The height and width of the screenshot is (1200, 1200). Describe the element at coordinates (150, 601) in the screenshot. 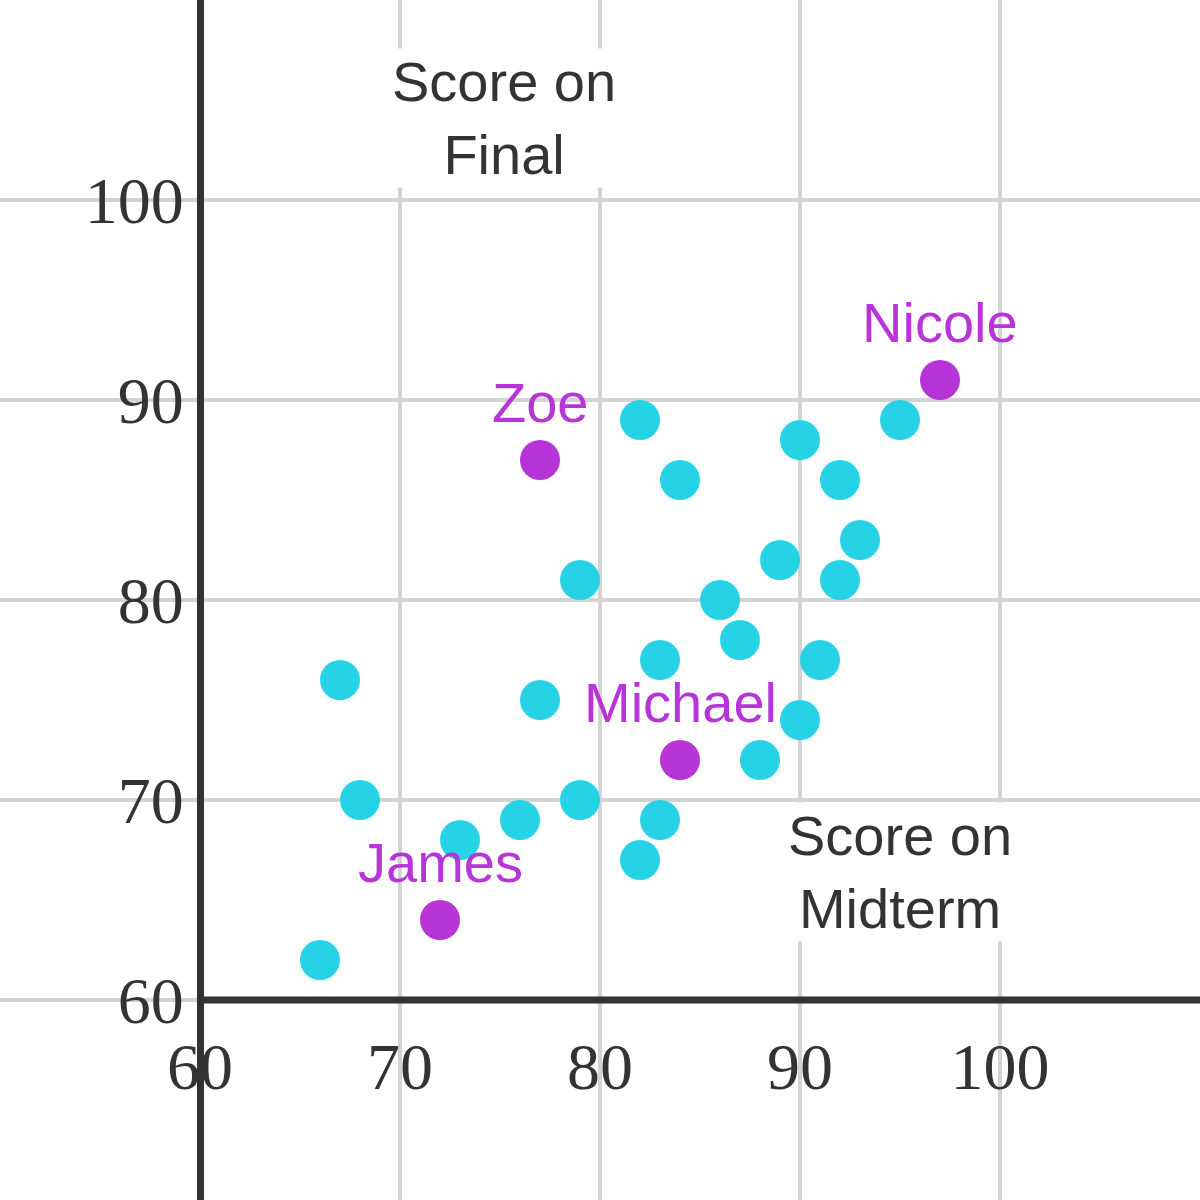

I see `y-tick-label: 80` at that location.